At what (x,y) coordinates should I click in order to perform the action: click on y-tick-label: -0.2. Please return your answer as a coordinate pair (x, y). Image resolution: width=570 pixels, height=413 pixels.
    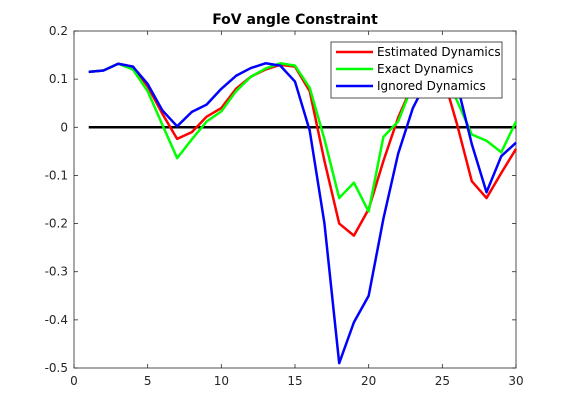
    Looking at the image, I should click on (56, 224).